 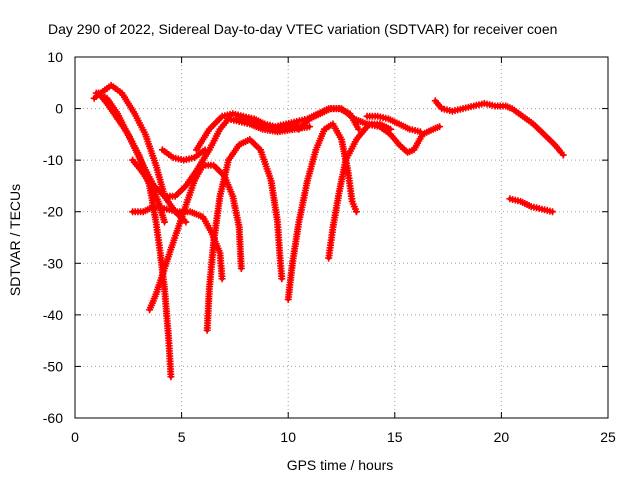 What do you see at coordinates (288, 437) in the screenshot?
I see `x-tick-label: 10` at bounding box center [288, 437].